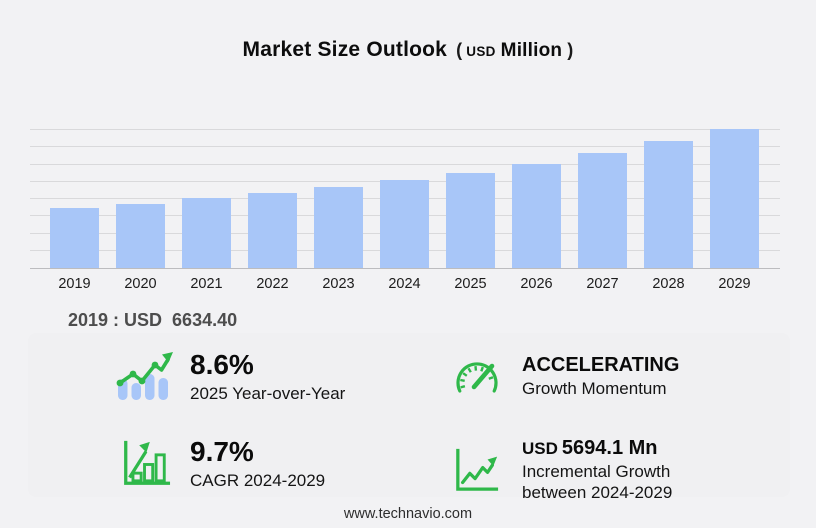 This screenshot has width=816, height=528. I want to click on bar-2025, so click(470, 220).